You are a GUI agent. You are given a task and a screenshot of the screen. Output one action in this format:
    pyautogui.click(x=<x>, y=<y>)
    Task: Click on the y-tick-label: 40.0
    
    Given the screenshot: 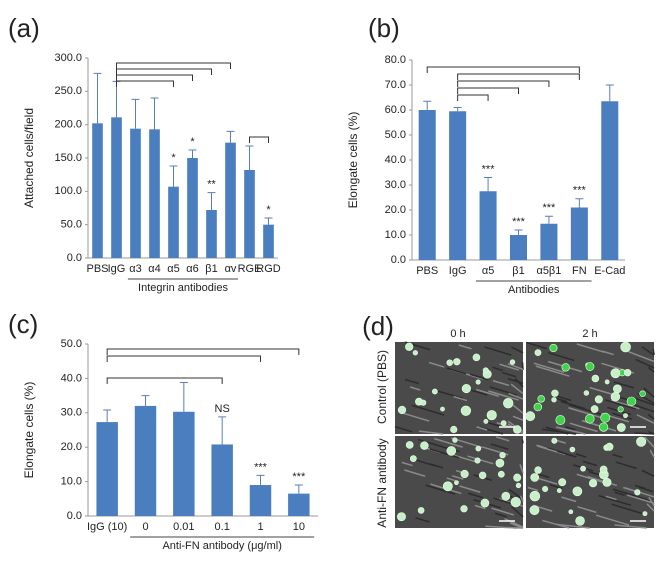 What is the action you would take?
    pyautogui.click(x=395, y=160)
    